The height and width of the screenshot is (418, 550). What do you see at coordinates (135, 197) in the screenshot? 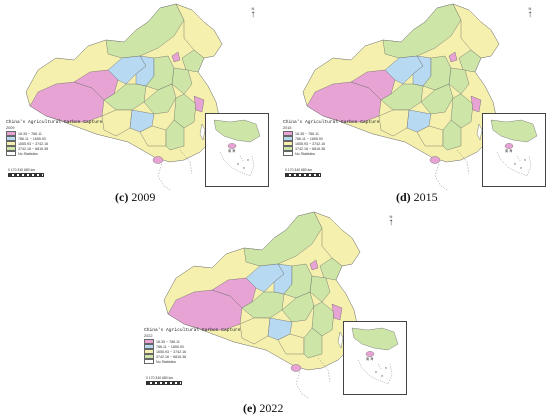
I see `panel-caption: (c) 2009` at bounding box center [135, 197].